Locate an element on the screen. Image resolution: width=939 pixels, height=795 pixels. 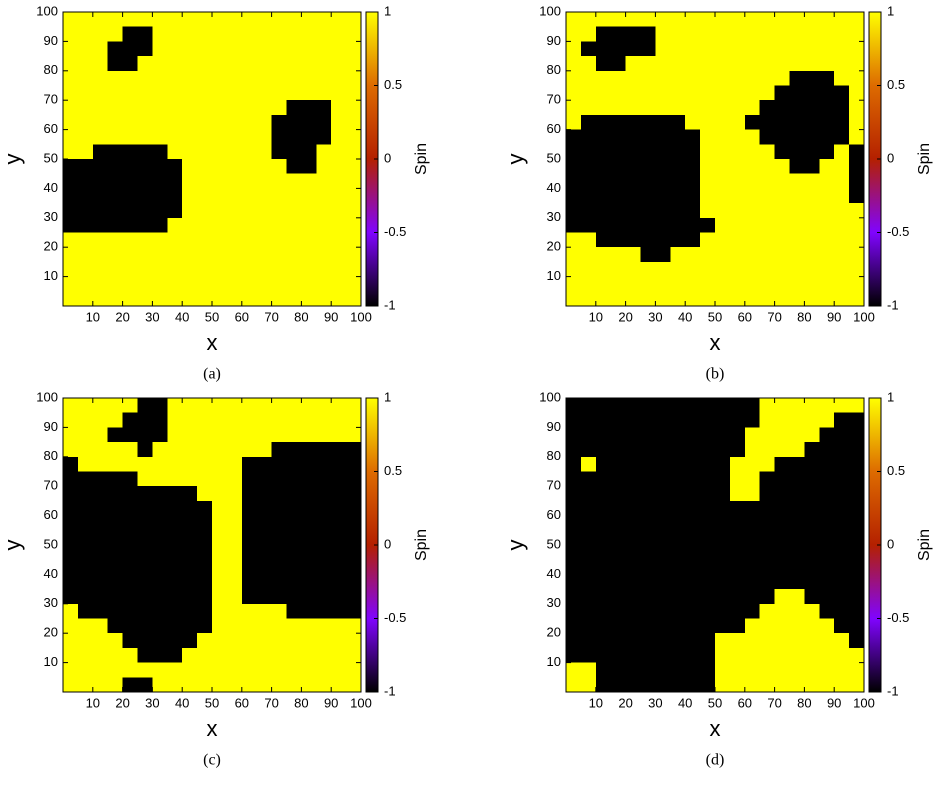
x-tick-label: 40 is located at coordinates (685, 316).